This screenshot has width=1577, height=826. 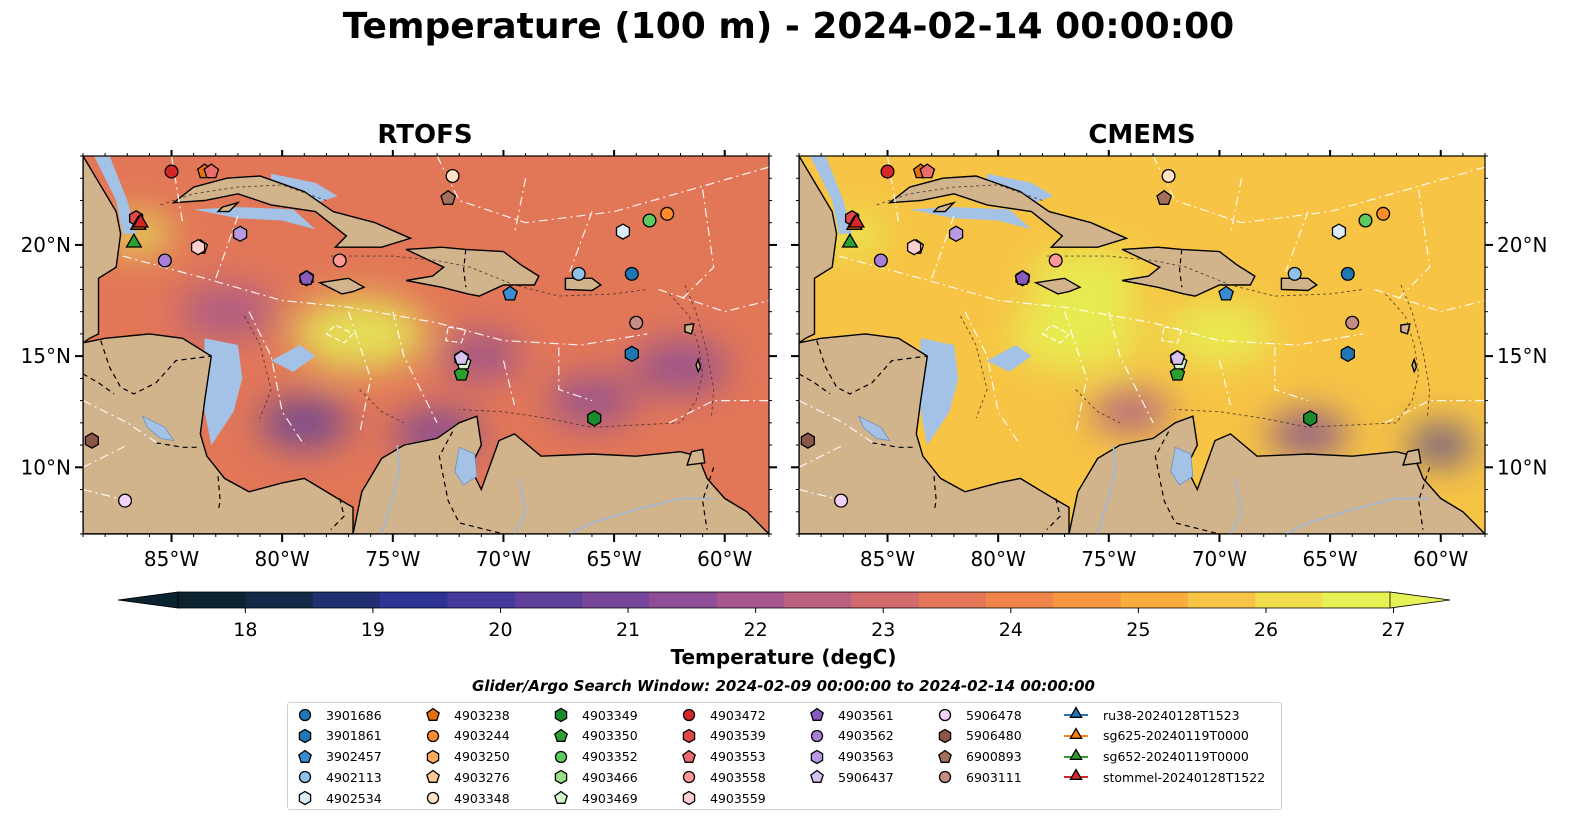 What do you see at coordinates (610, 736) in the screenshot?
I see `legend-label: 4903350` at bounding box center [610, 736].